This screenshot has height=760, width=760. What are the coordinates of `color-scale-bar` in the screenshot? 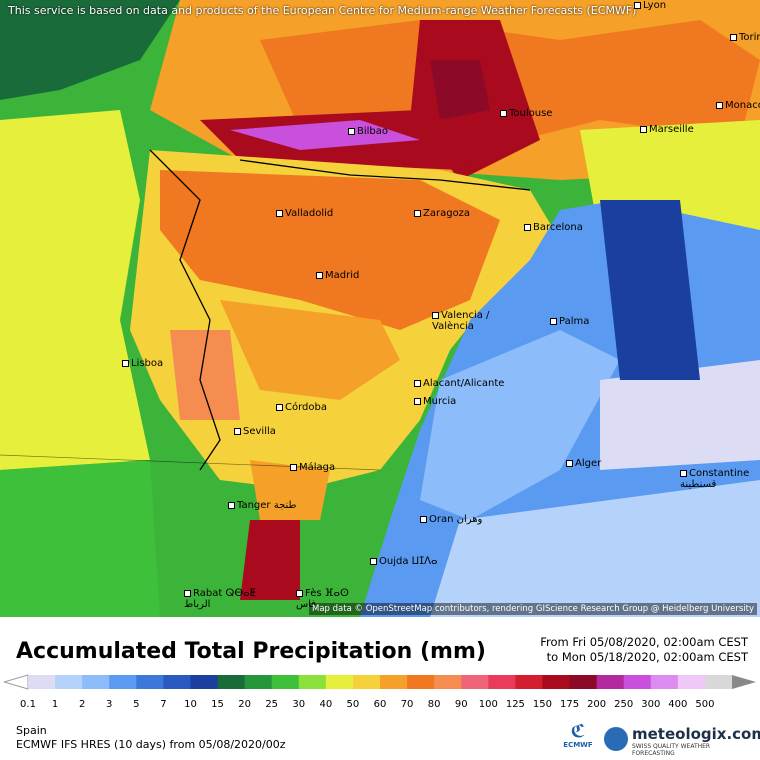 It's located at (380, 682).